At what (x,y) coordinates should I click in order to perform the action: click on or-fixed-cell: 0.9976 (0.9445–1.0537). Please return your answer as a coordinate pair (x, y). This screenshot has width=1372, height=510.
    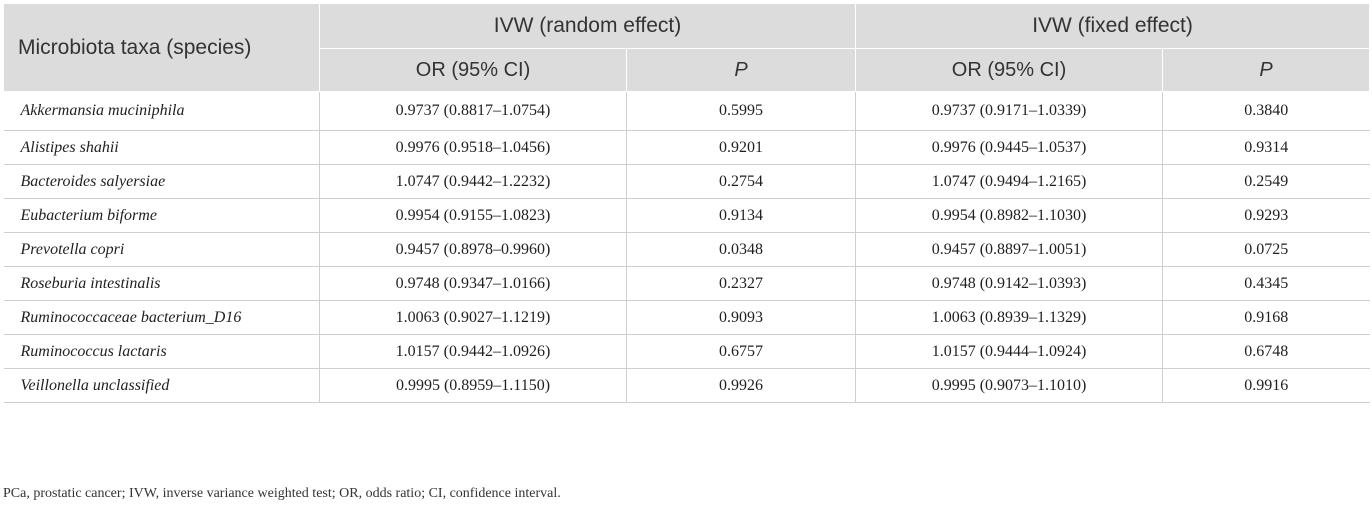
    Looking at the image, I should click on (1009, 147).